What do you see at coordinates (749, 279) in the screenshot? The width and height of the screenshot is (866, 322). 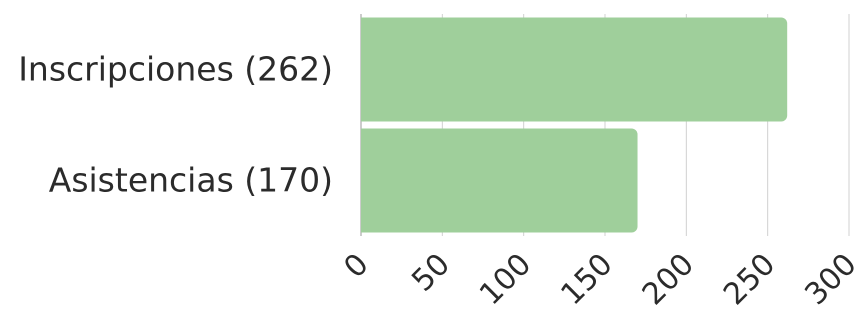 I see `x-tick-label-250: 250` at bounding box center [749, 279].